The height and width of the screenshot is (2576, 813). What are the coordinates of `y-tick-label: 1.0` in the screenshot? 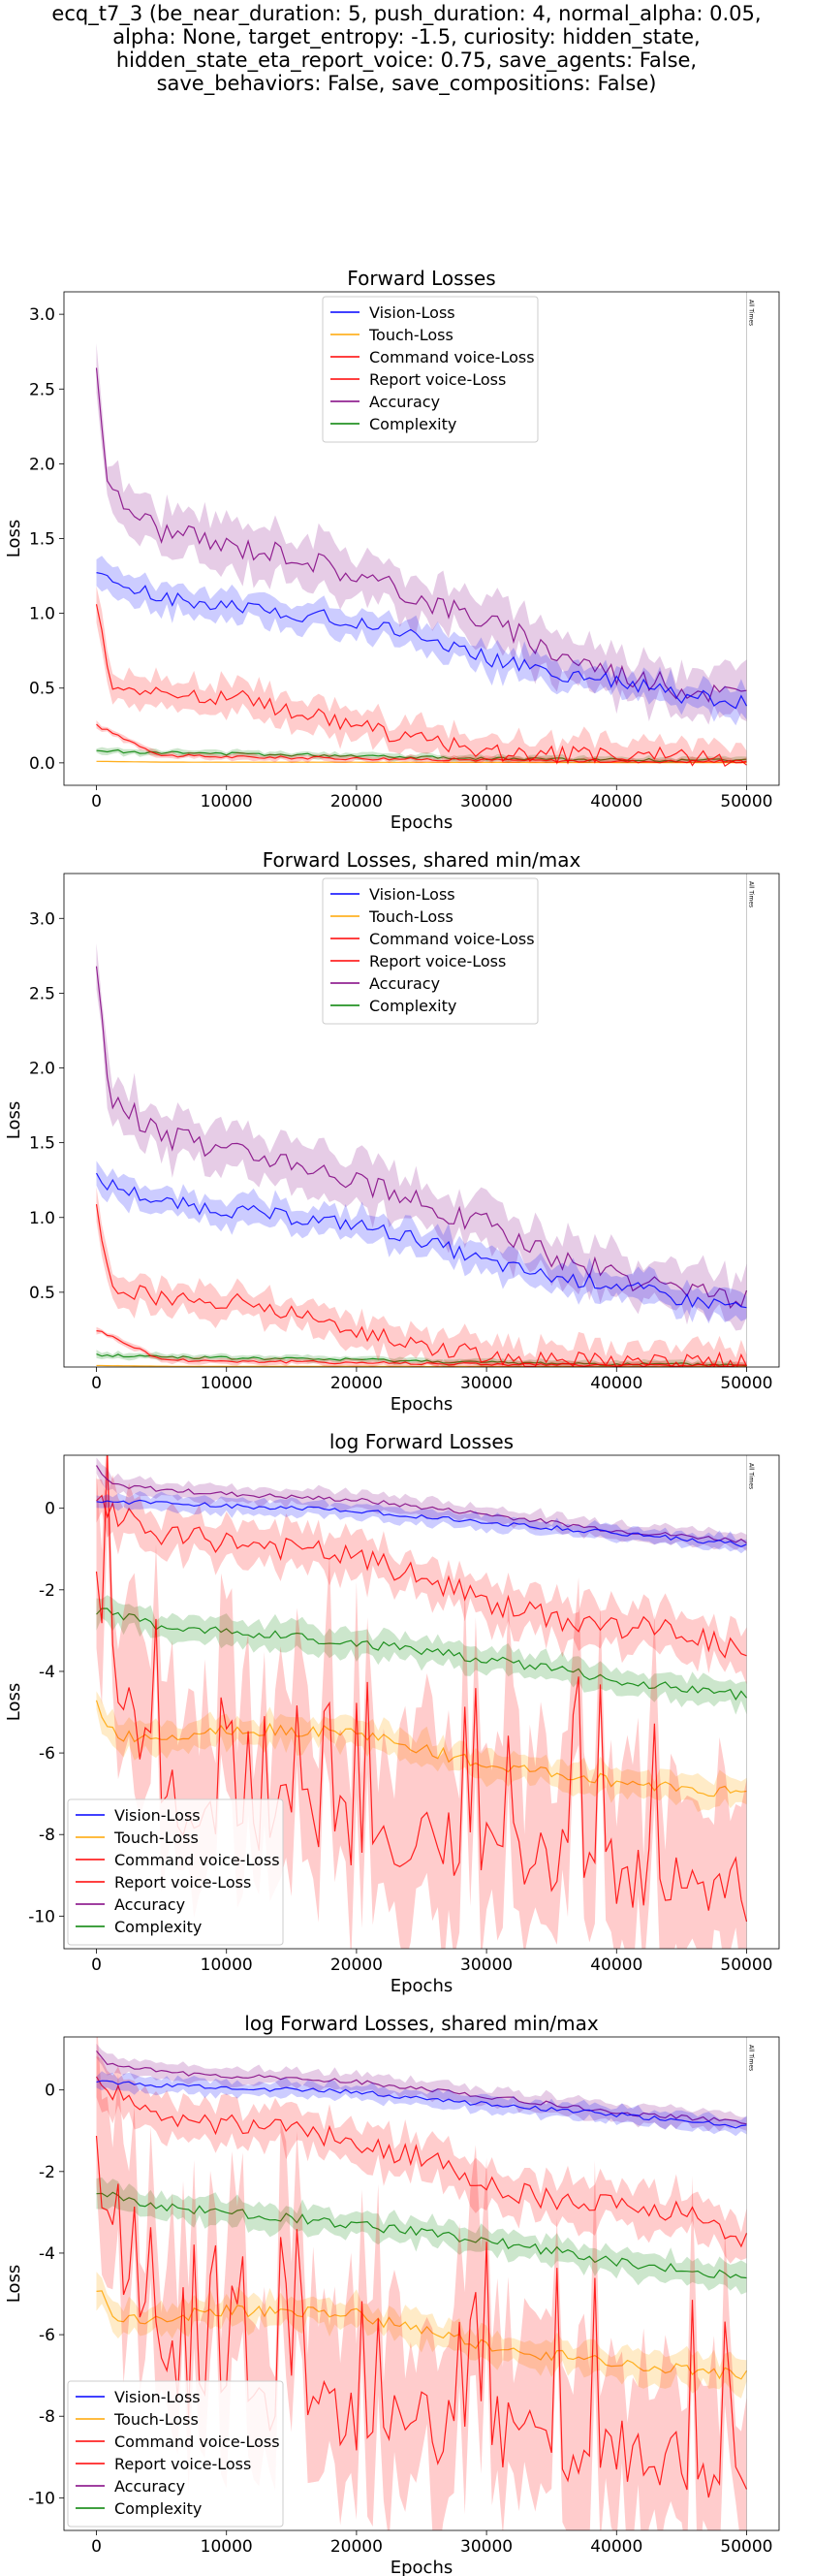 It's located at (42, 1218).